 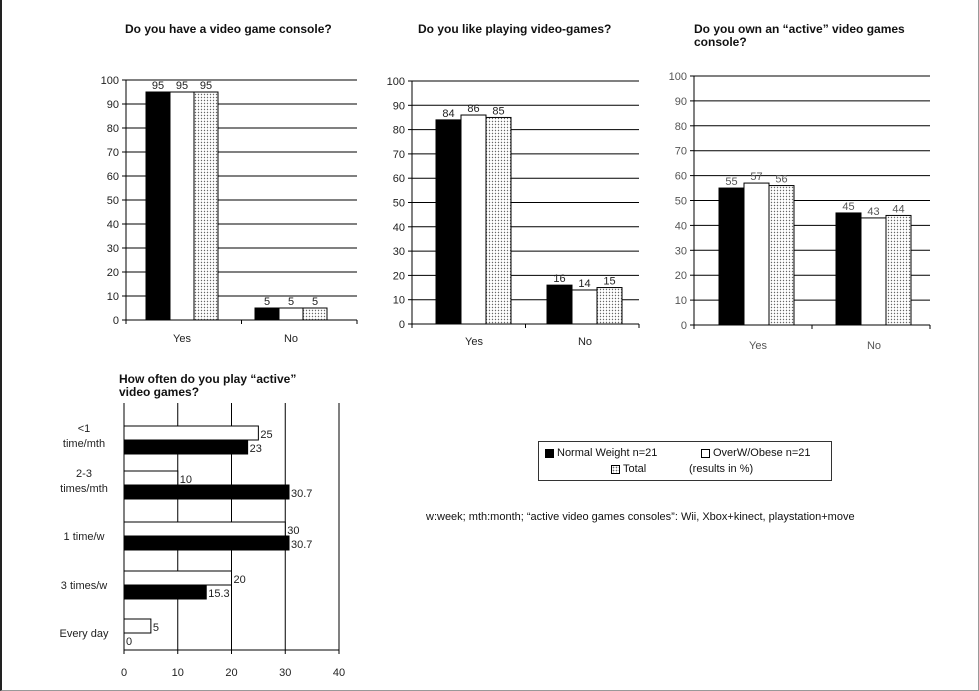 What do you see at coordinates (498, 220) in the screenshot?
I see `chart2-bar-yes-series3` at bounding box center [498, 220].